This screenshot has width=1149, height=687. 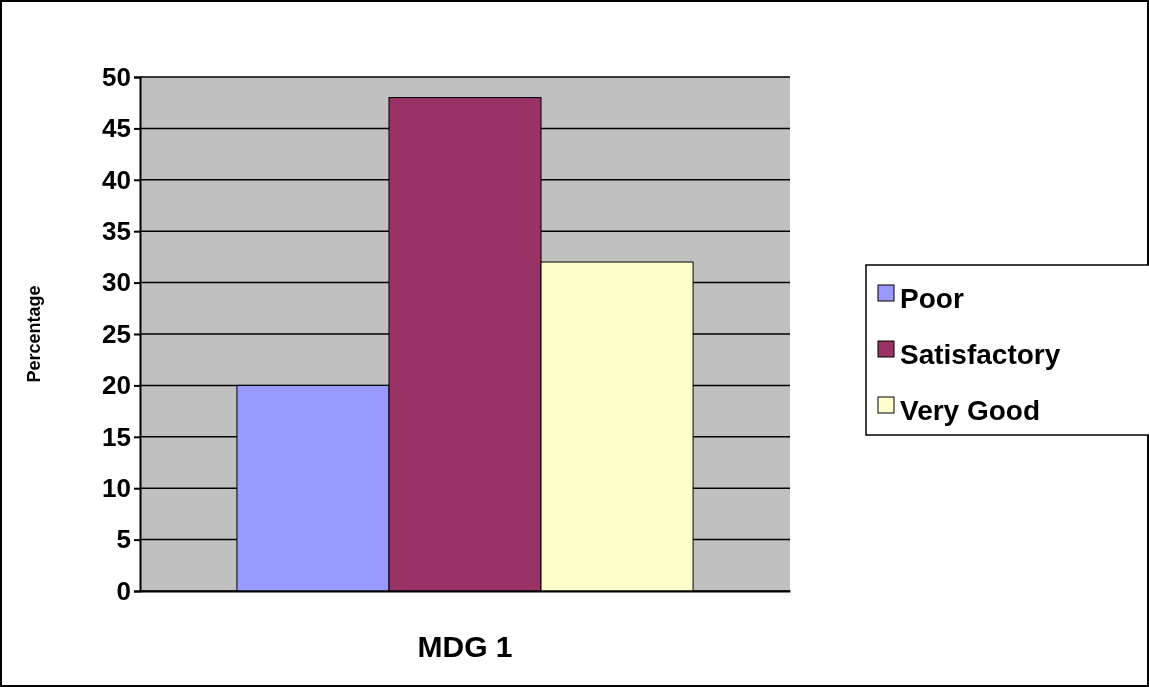 What do you see at coordinates (116, 488) in the screenshot?
I see `y-tick-label: 10` at bounding box center [116, 488].